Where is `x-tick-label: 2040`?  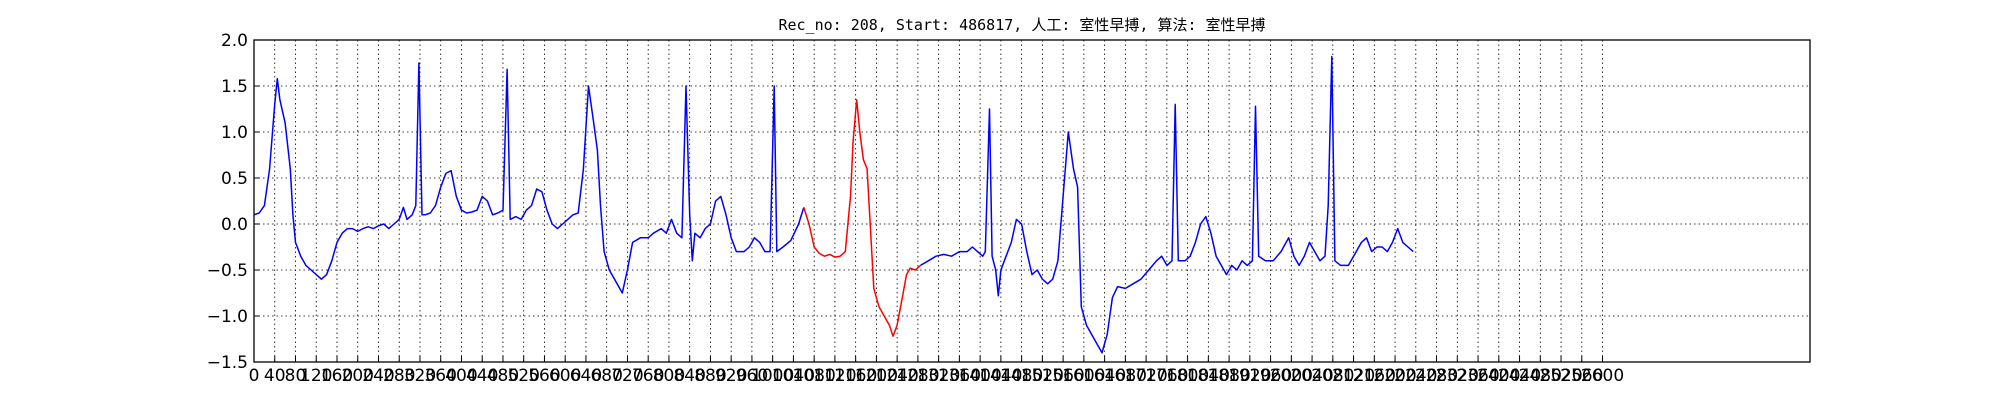 x-tick-label: 2040 is located at coordinates (1311, 376).